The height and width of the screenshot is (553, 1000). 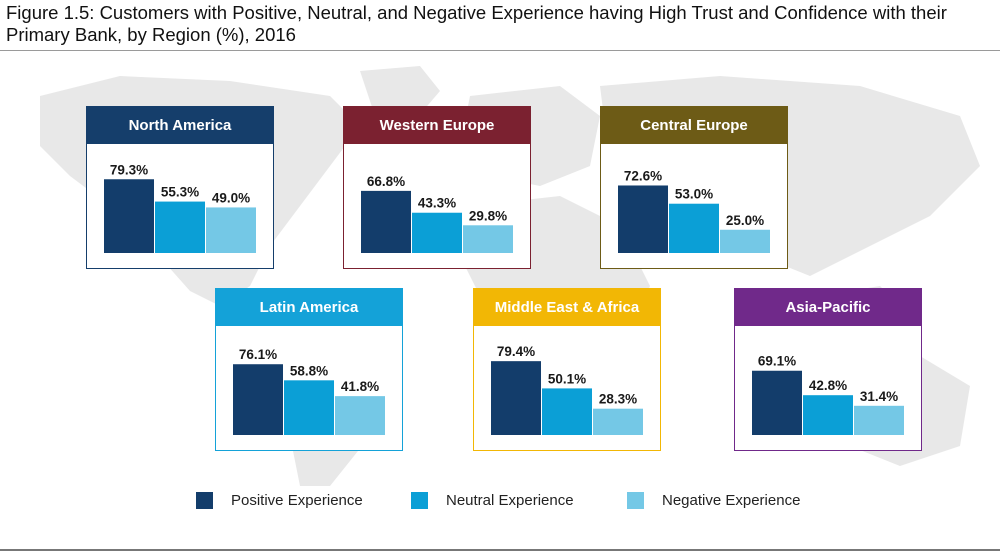 I want to click on bar-north-america-negative, so click(x=231, y=230).